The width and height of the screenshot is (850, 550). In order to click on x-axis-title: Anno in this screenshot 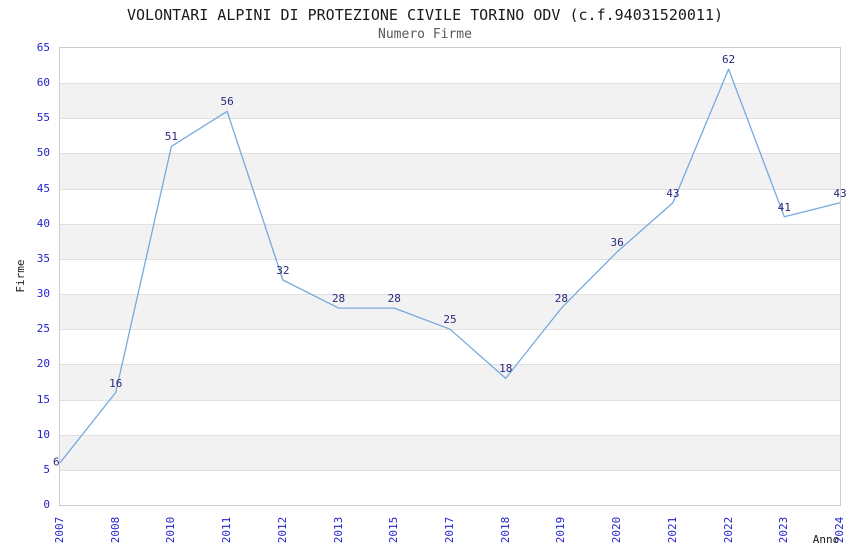, I will do `click(826, 539)`.